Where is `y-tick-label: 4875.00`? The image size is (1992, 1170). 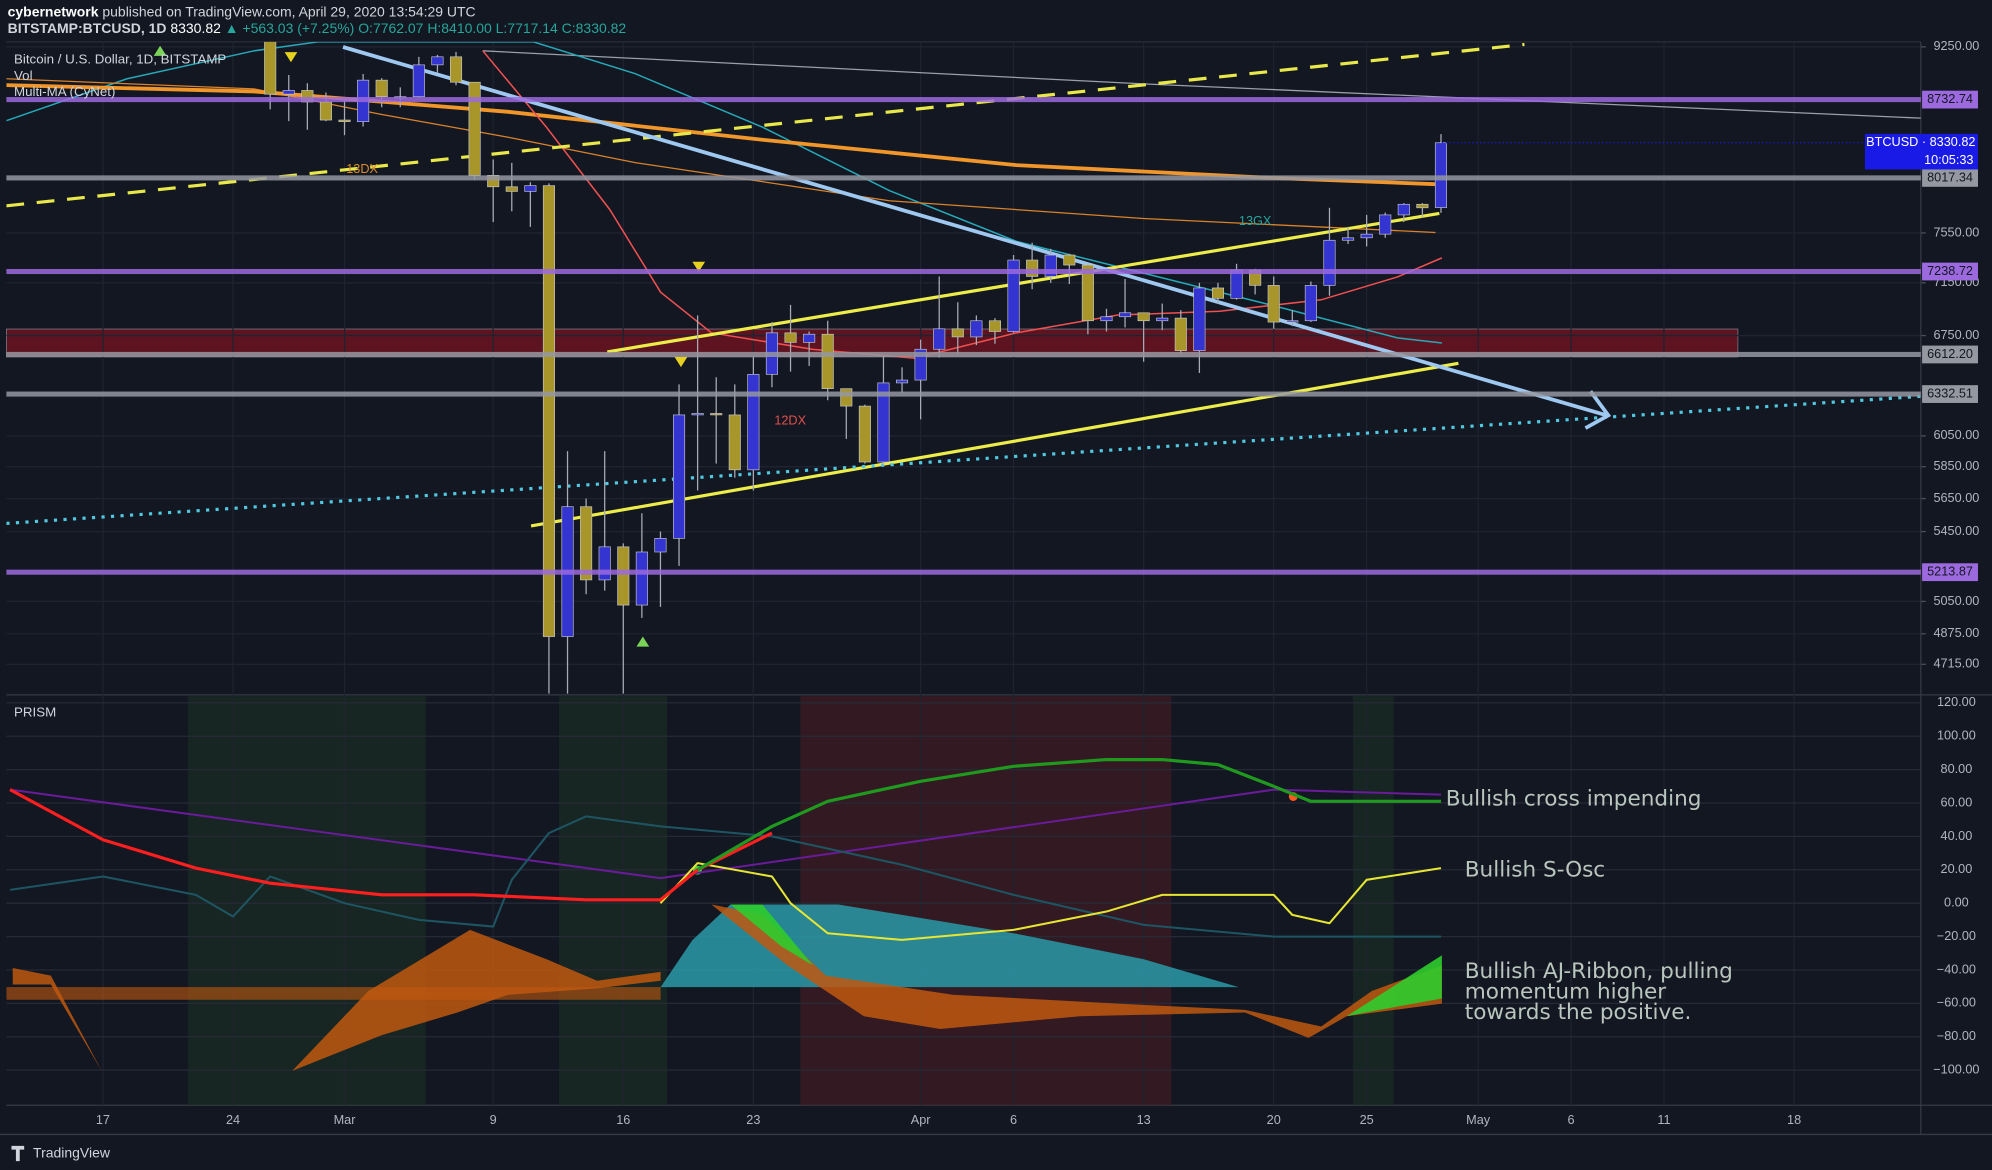
y-tick-label: 4875.00 is located at coordinates (1956, 633).